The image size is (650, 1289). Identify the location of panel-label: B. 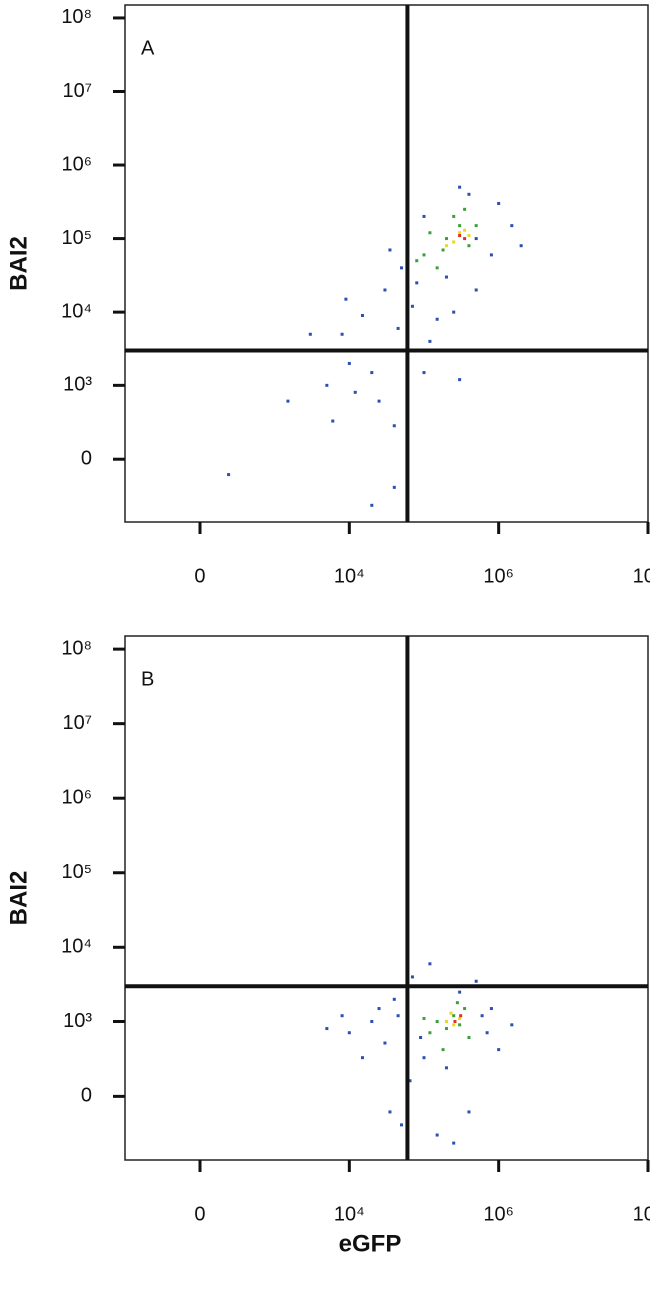
(147, 679).